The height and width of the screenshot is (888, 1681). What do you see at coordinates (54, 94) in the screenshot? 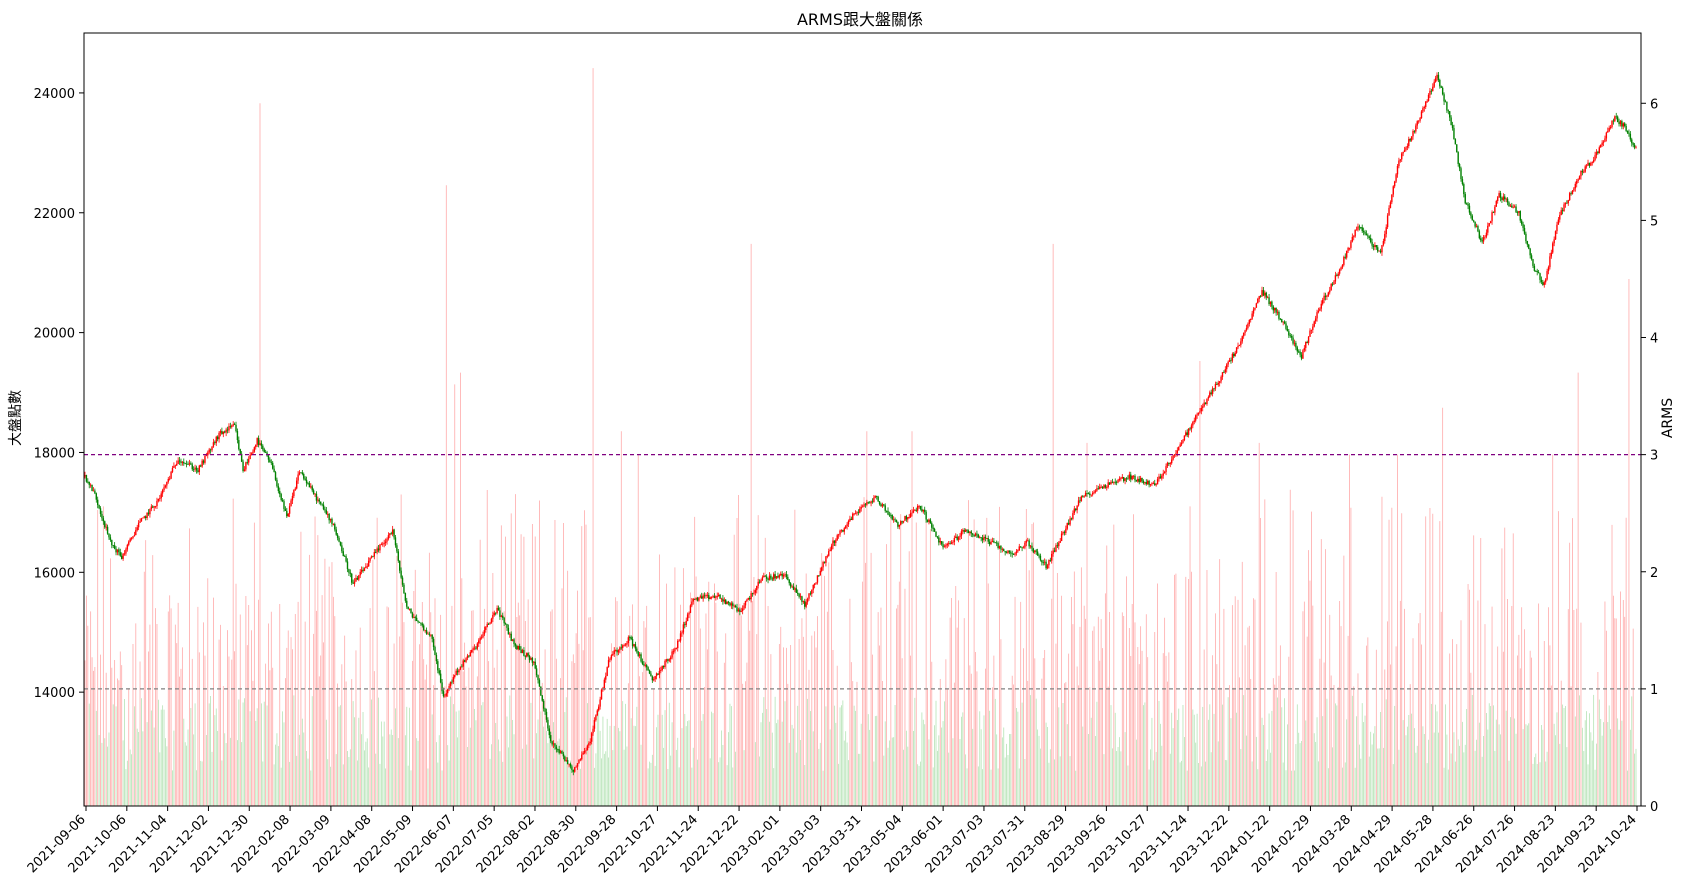
I see `left-tick-label: 24000` at bounding box center [54, 94].